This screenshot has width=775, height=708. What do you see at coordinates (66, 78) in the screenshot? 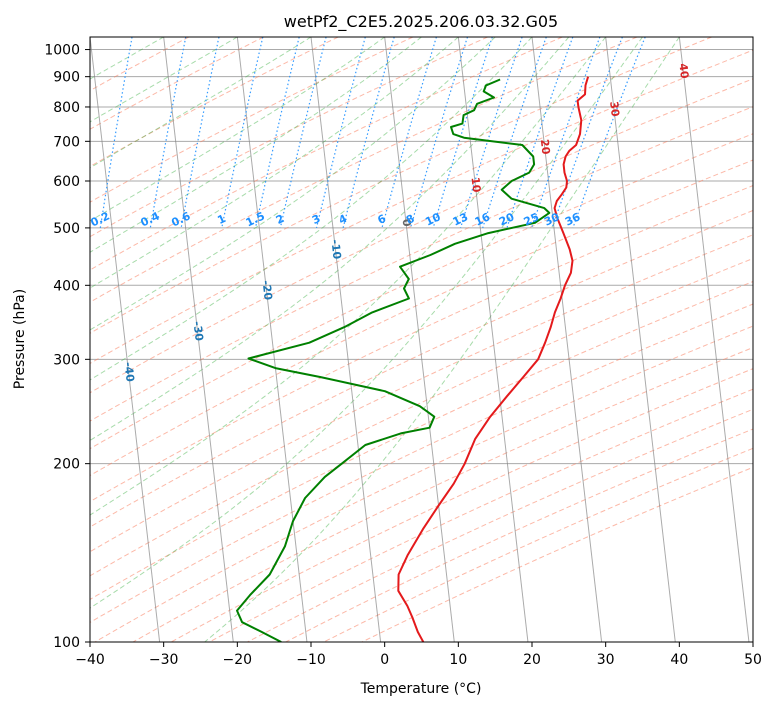
I see `y-tick-label: 900` at bounding box center [66, 78].